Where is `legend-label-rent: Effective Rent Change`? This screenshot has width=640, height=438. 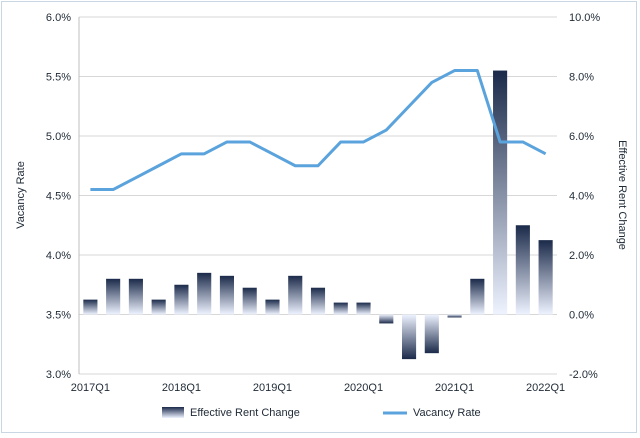
legend-label-rent: Effective Rent Change is located at coordinates (245, 413).